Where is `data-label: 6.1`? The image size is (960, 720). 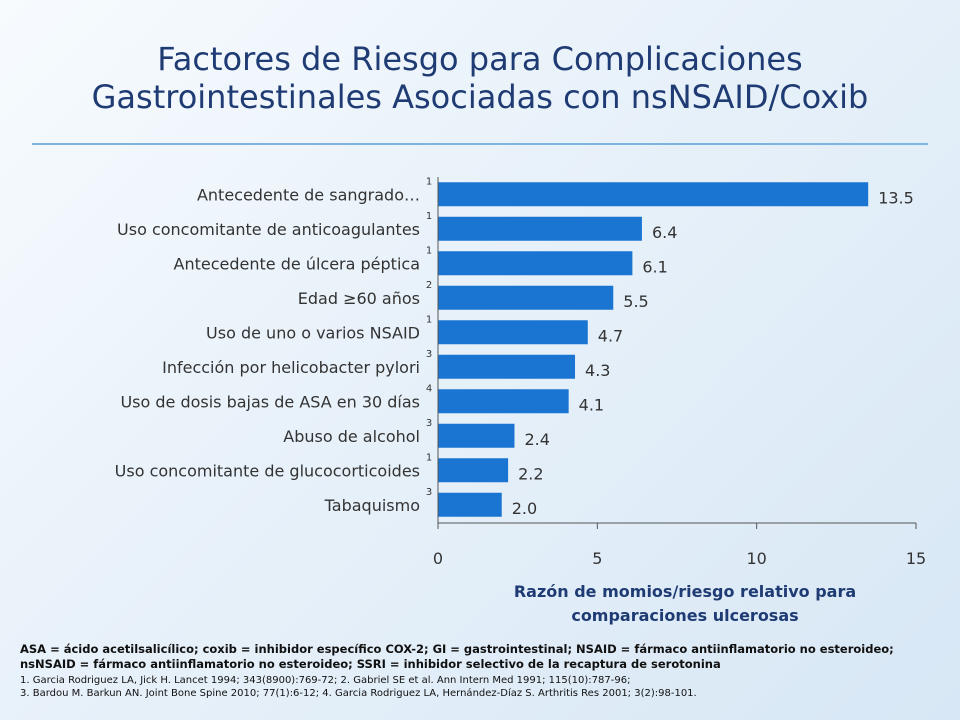
data-label: 6.1 is located at coordinates (654, 266).